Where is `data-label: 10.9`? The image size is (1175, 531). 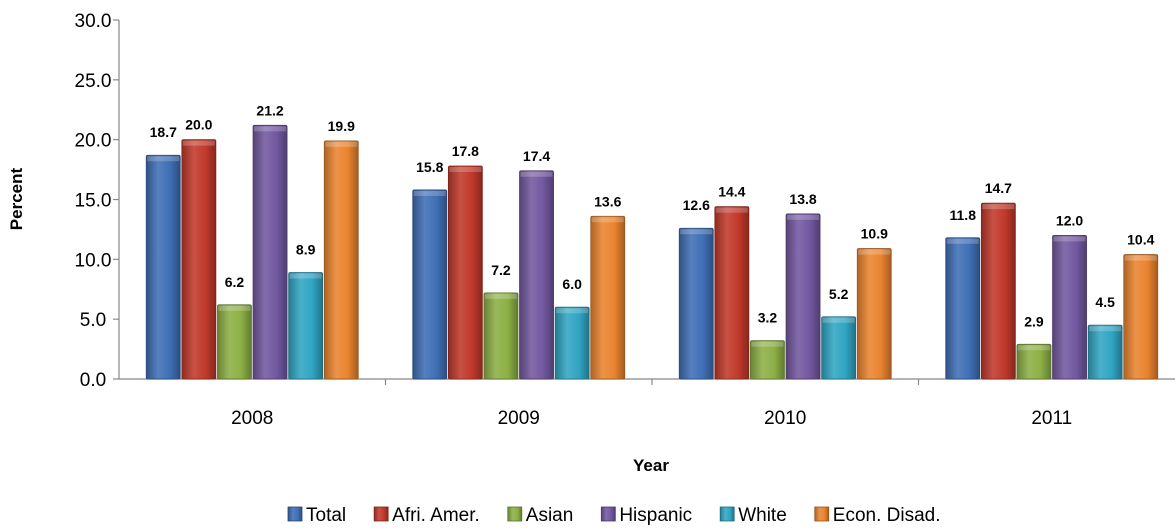 data-label: 10.9 is located at coordinates (874, 234).